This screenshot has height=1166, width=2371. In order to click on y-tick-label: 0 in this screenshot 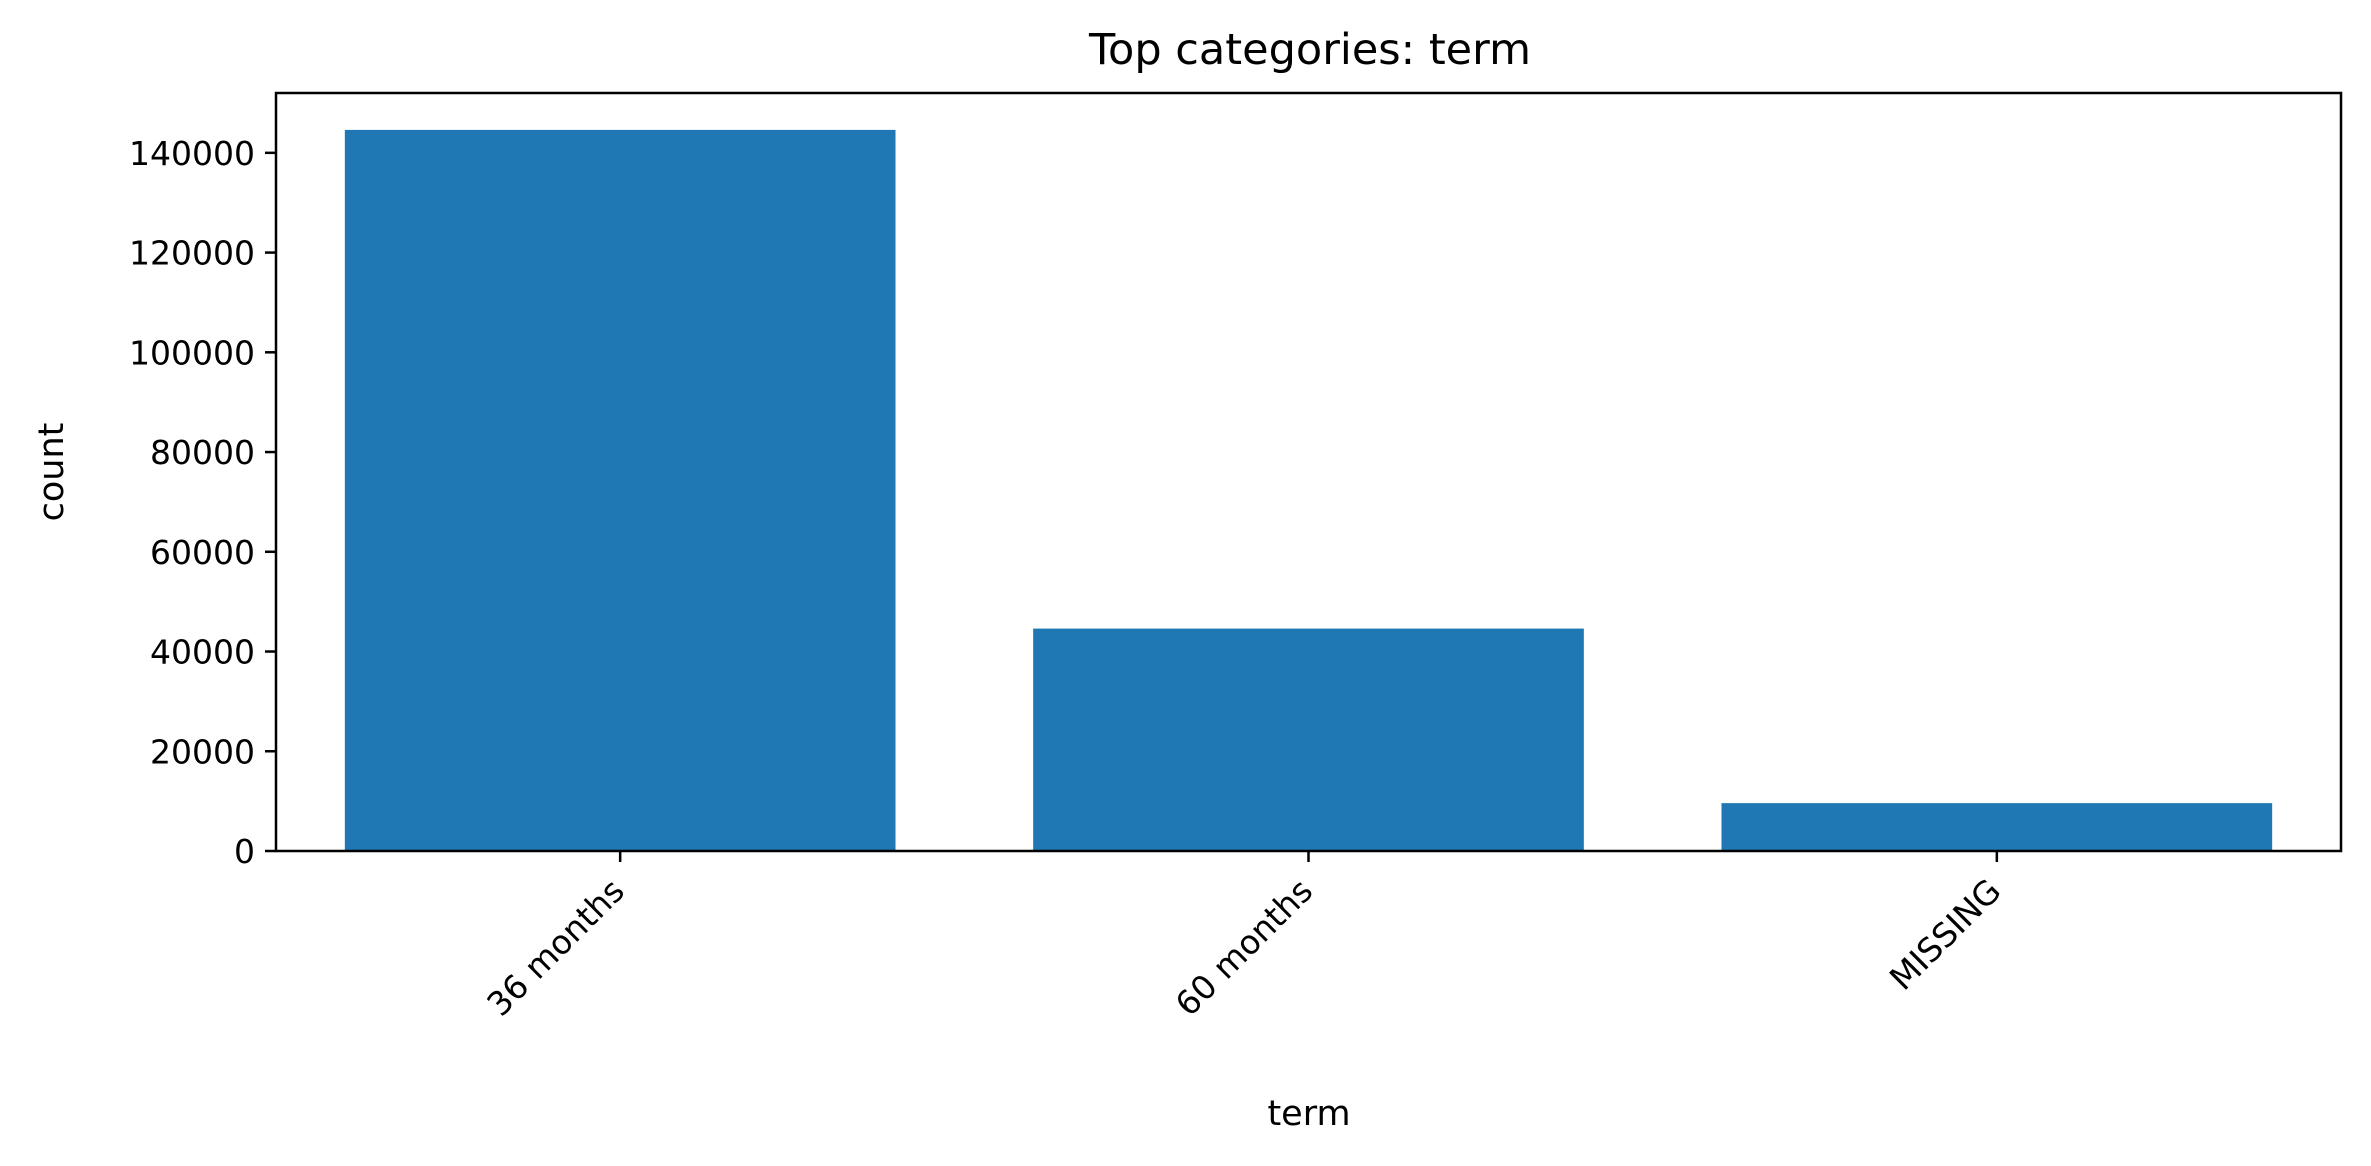, I will do `click(244, 851)`.